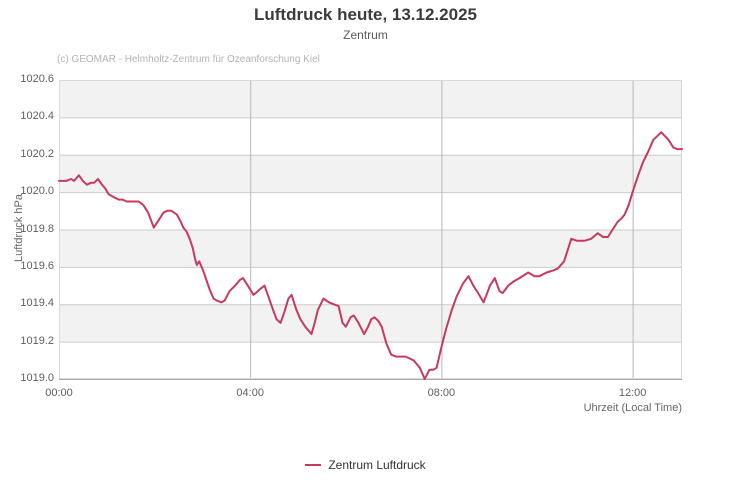 Image resolution: width=731 pixels, height=500 pixels. I want to click on y-tick-label: 1019.6, so click(37, 265).